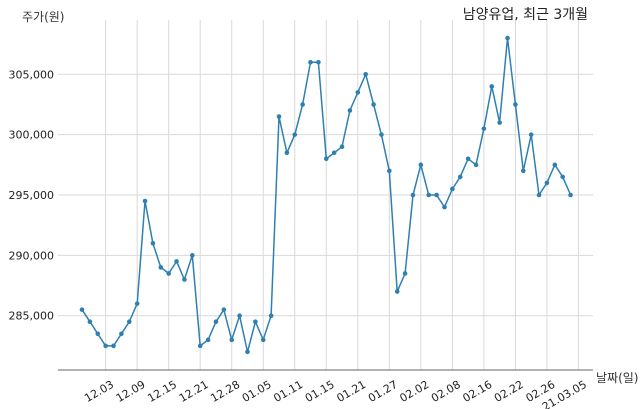 Image resolution: width=640 pixels, height=409 pixels. I want to click on x-axis-label: 날짜(일), so click(617, 378).